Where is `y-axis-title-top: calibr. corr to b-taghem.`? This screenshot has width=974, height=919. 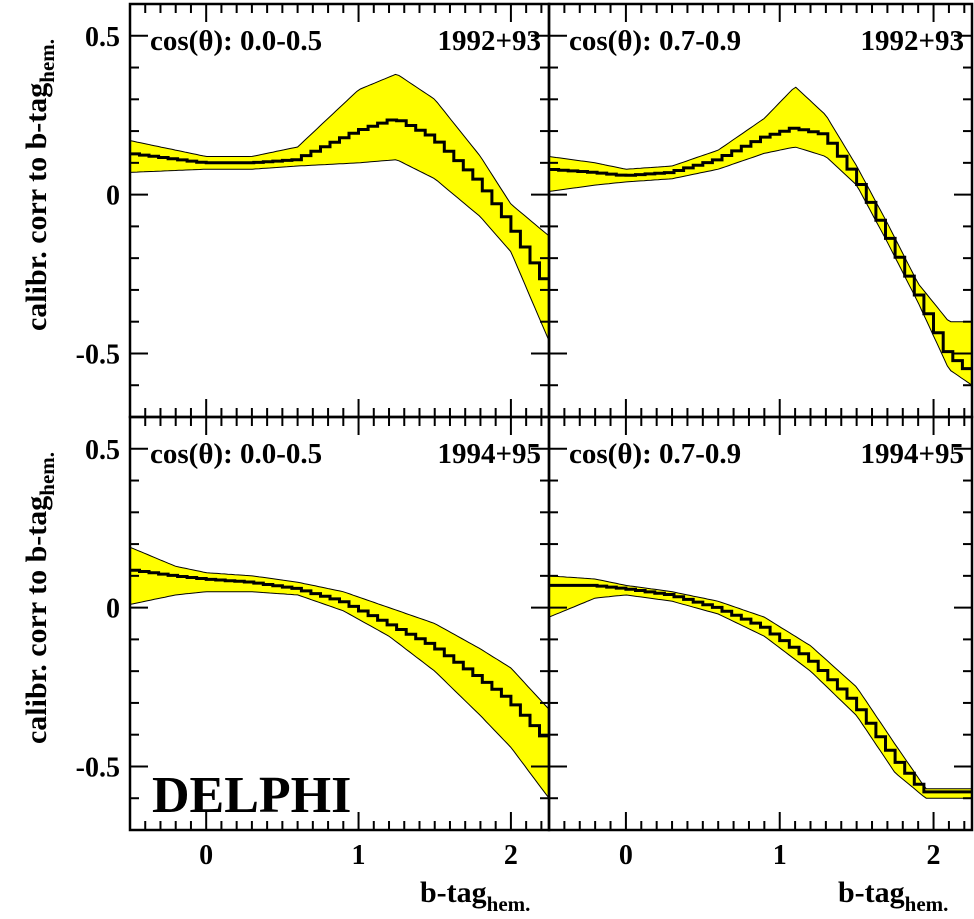 y-axis-title-top: calibr. corr to b-taghem. is located at coordinates (39, 185).